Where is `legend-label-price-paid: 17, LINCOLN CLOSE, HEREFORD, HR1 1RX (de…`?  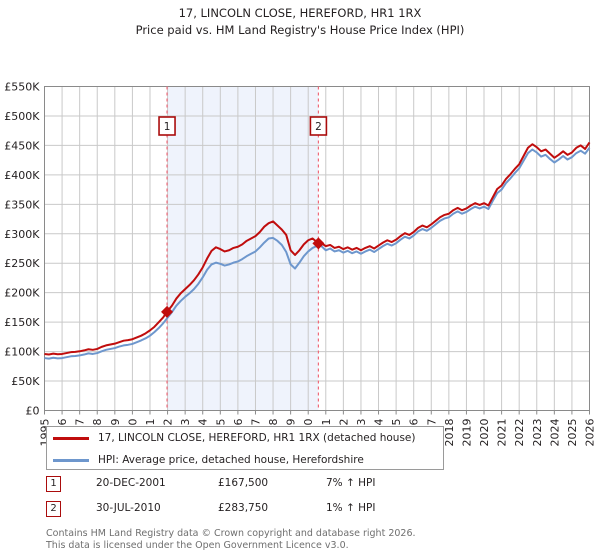 legend-label-price-paid: 17, LINCOLN CLOSE, HEREFORD, HR1 1RX (de… is located at coordinates (257, 438).